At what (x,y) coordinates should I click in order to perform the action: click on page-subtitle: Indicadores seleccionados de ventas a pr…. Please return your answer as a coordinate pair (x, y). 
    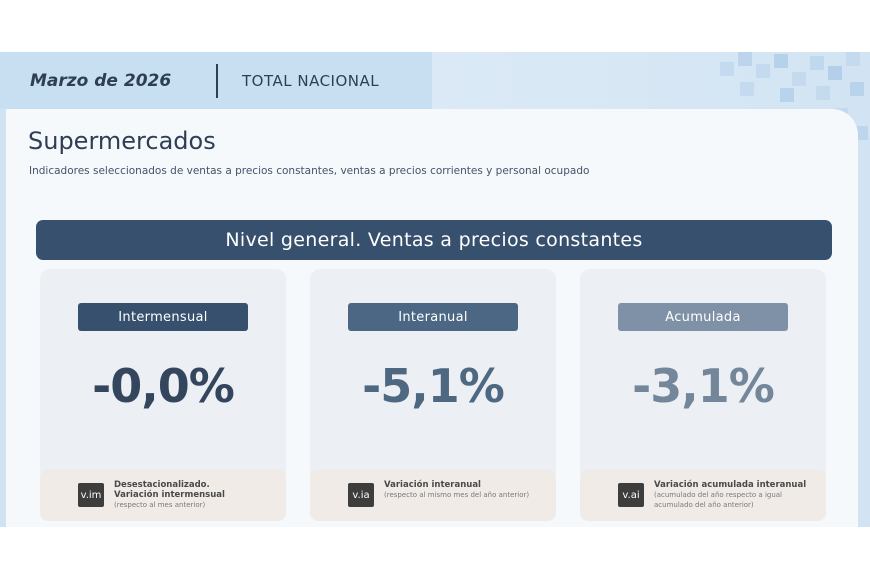
    Looking at the image, I should click on (309, 171).